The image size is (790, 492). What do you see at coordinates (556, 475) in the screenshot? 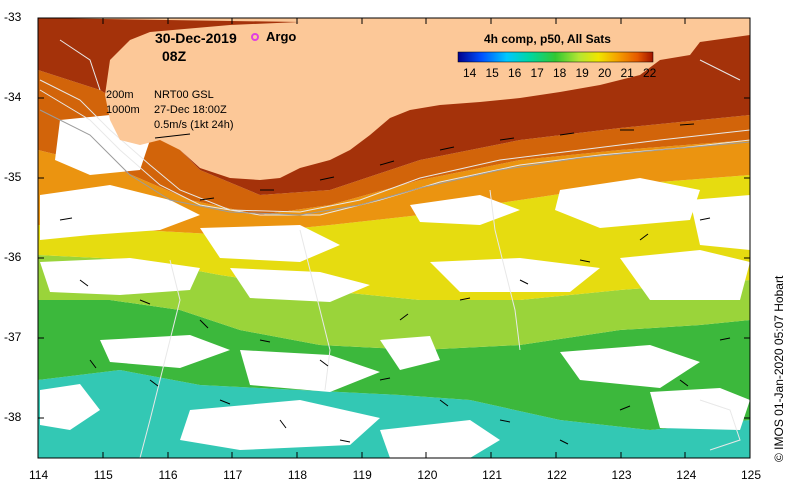
I see `x-tick-label: 122` at bounding box center [556, 475].